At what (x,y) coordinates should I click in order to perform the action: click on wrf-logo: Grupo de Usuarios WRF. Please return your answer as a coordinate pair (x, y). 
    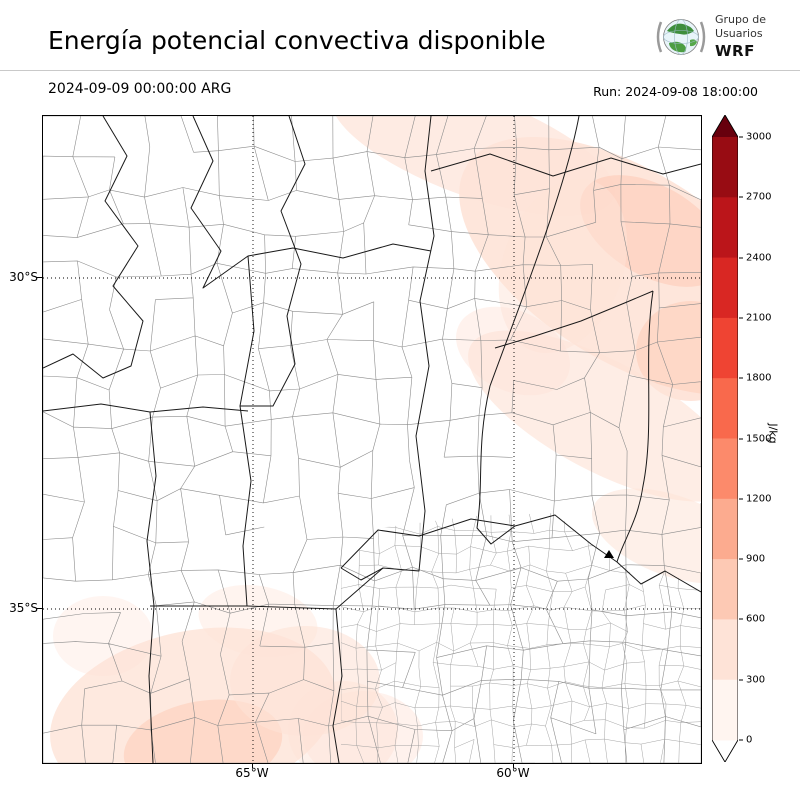
    Looking at the image, I should click on (710, 37).